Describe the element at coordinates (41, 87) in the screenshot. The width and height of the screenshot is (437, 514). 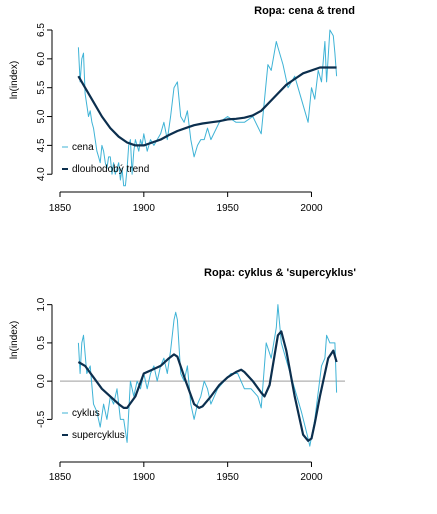
I see `y-tick-label: 5.5` at that location.